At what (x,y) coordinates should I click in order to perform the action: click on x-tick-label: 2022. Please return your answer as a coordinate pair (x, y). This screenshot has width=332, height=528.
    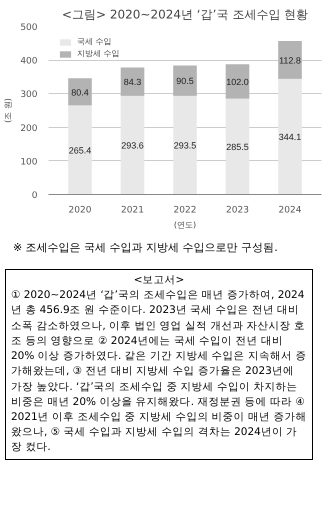
    Looking at the image, I should click on (185, 211).